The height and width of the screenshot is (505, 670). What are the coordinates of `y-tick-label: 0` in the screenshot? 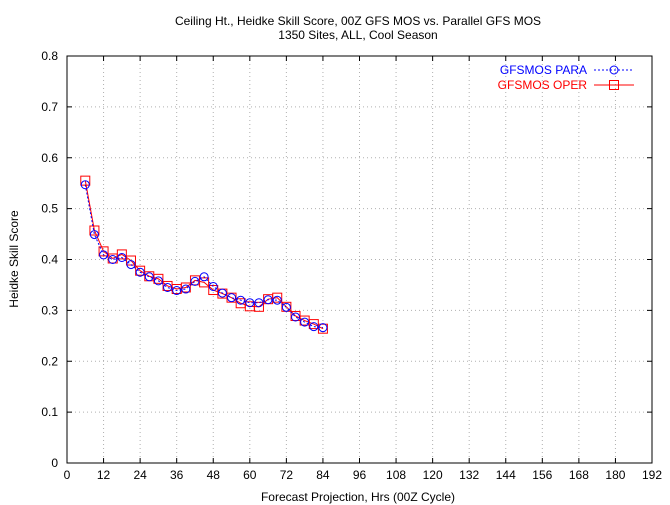 It's located at (54, 463).